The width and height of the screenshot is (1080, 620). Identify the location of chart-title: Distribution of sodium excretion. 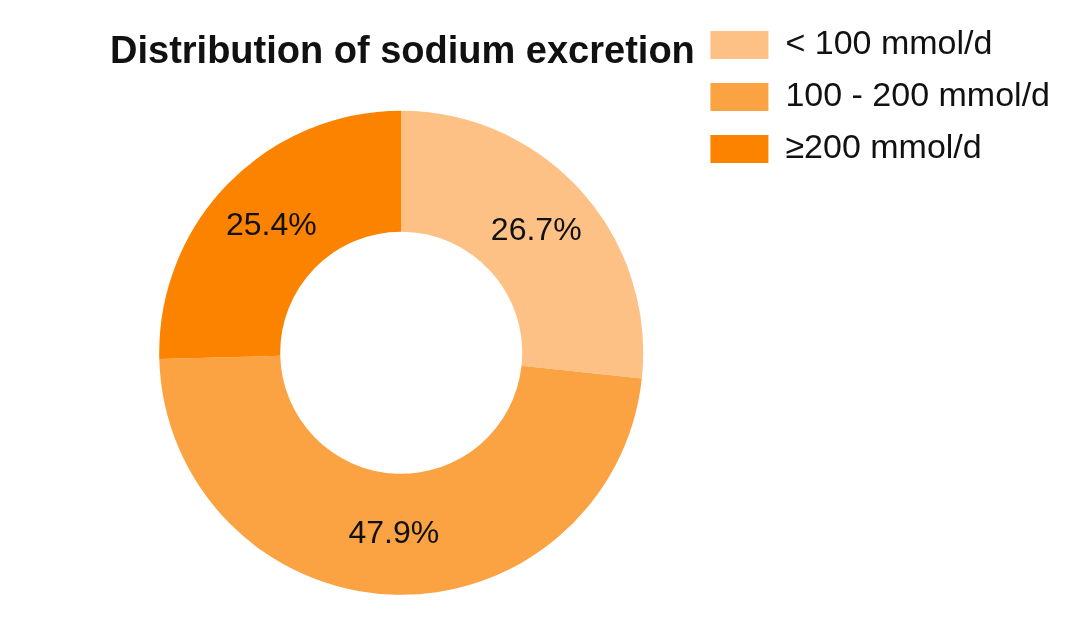
(402, 50).